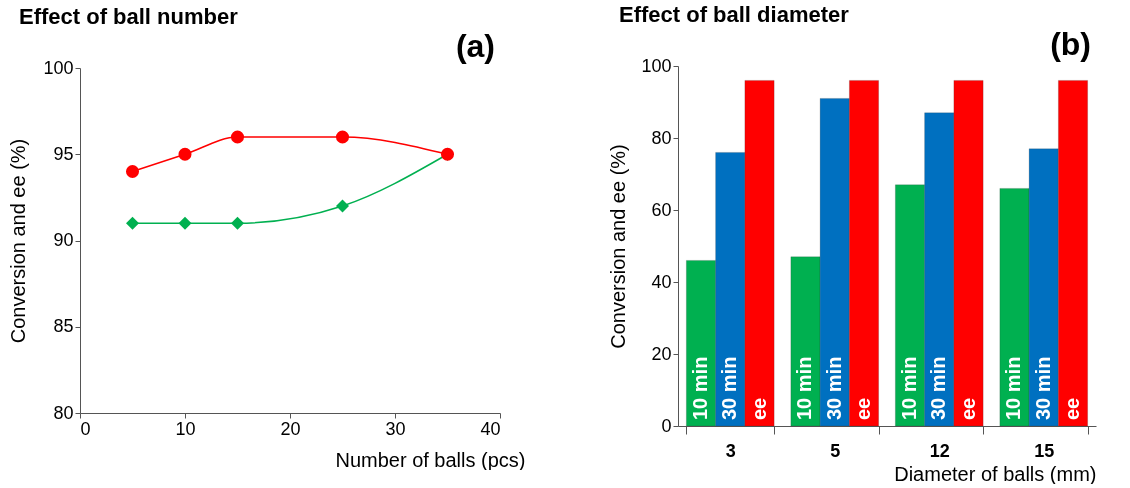  What do you see at coordinates (85, 428) in the screenshot?
I see `x-tick-label: 0` at bounding box center [85, 428].